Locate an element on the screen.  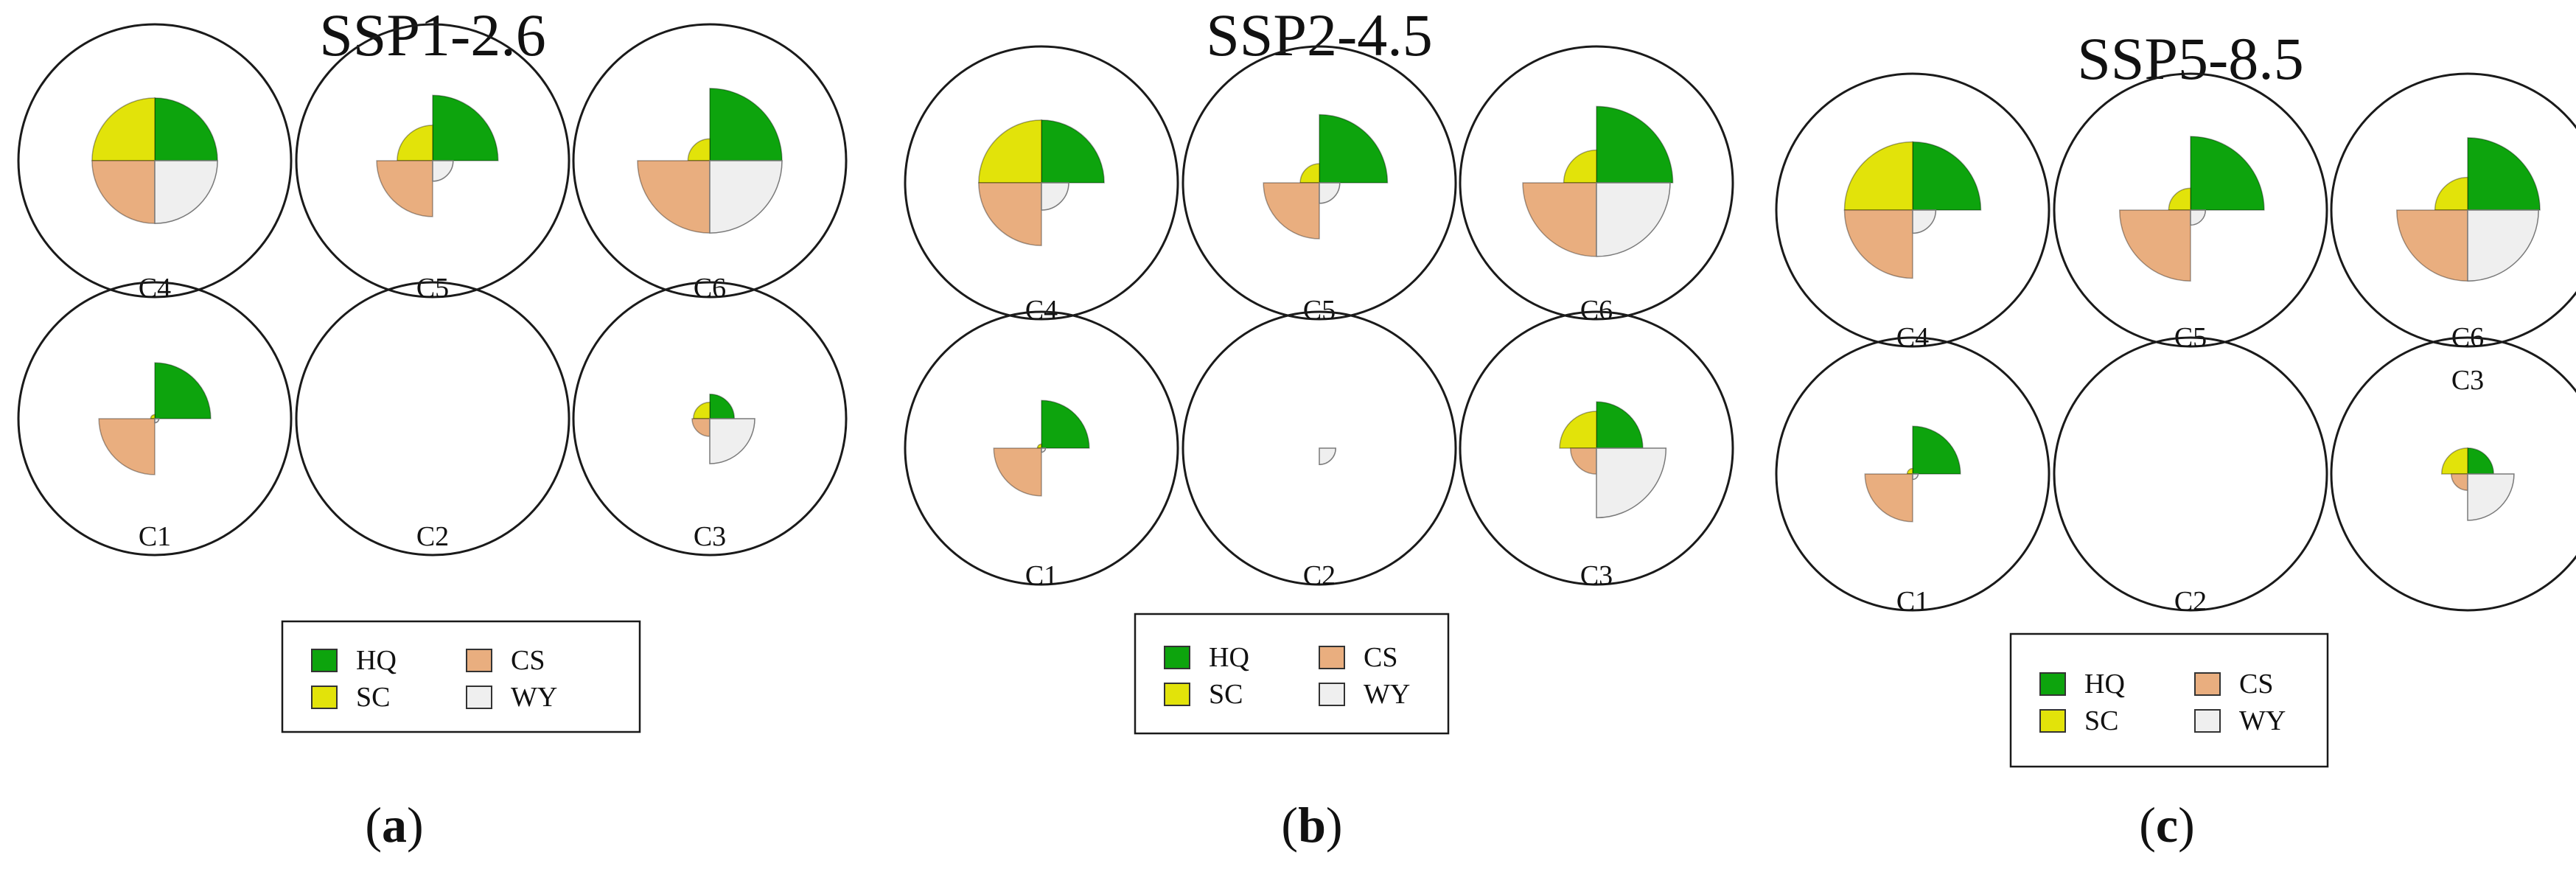
panel-caption: (c) is located at coordinates (2167, 825).